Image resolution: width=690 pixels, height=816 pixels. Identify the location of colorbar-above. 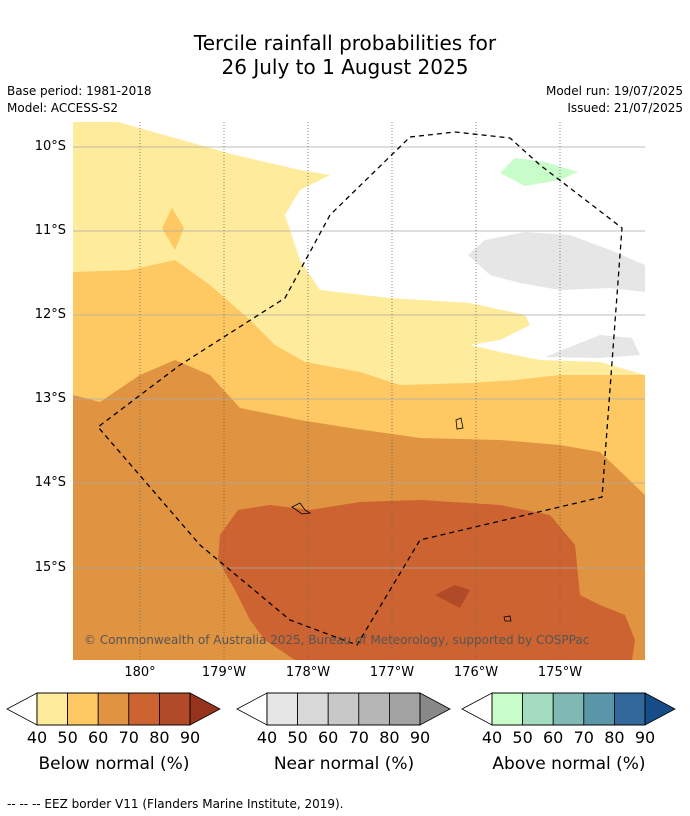
(568, 709).